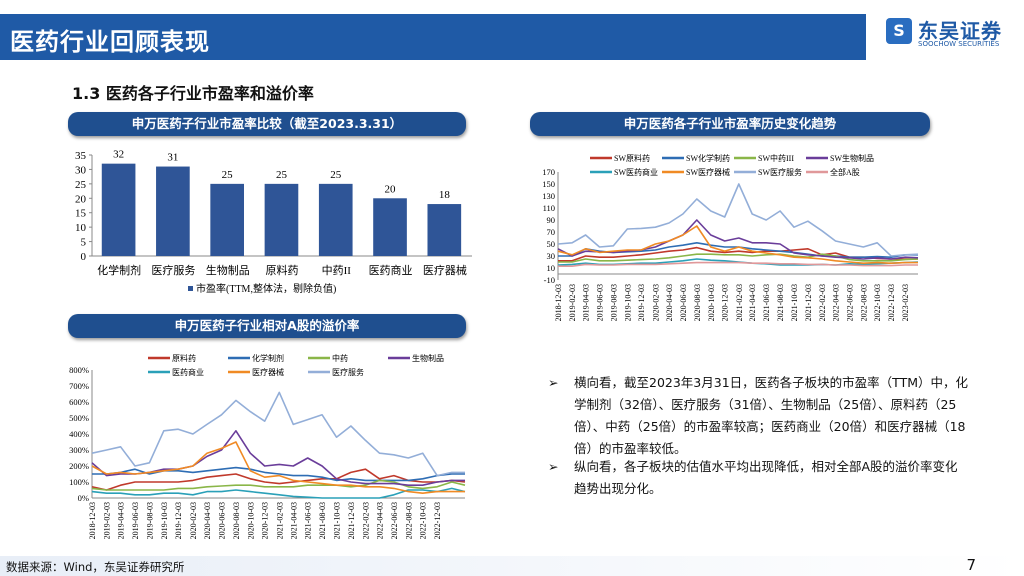 Image resolution: width=1024 pixels, height=576 pixels. I want to click on bullet-2: ➢ 纵向看，各子板块的估值水平均出现降低，相对全部A股的溢价率变化趋势出现分化。, so click(758, 478).